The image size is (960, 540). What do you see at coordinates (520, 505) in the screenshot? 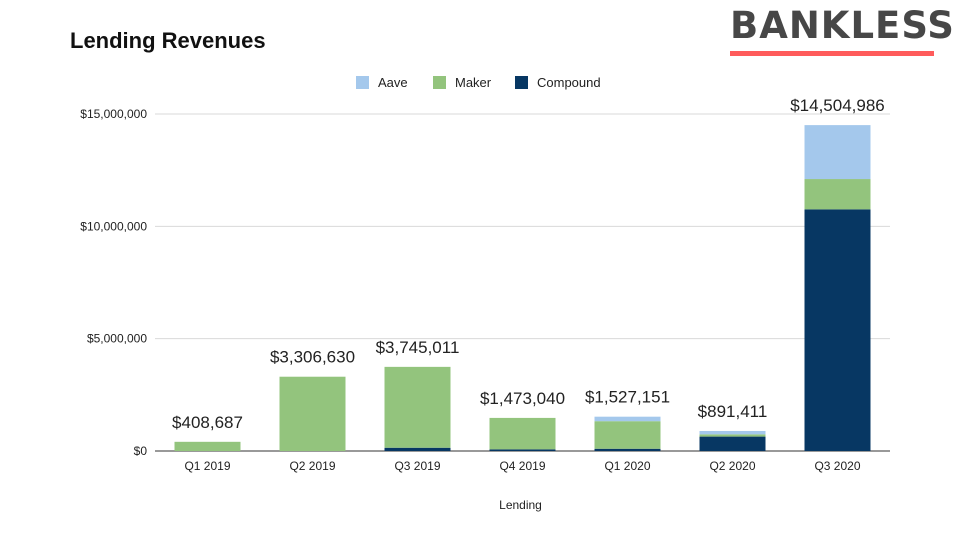
I see `x-axis-title: Lending` at bounding box center [520, 505].